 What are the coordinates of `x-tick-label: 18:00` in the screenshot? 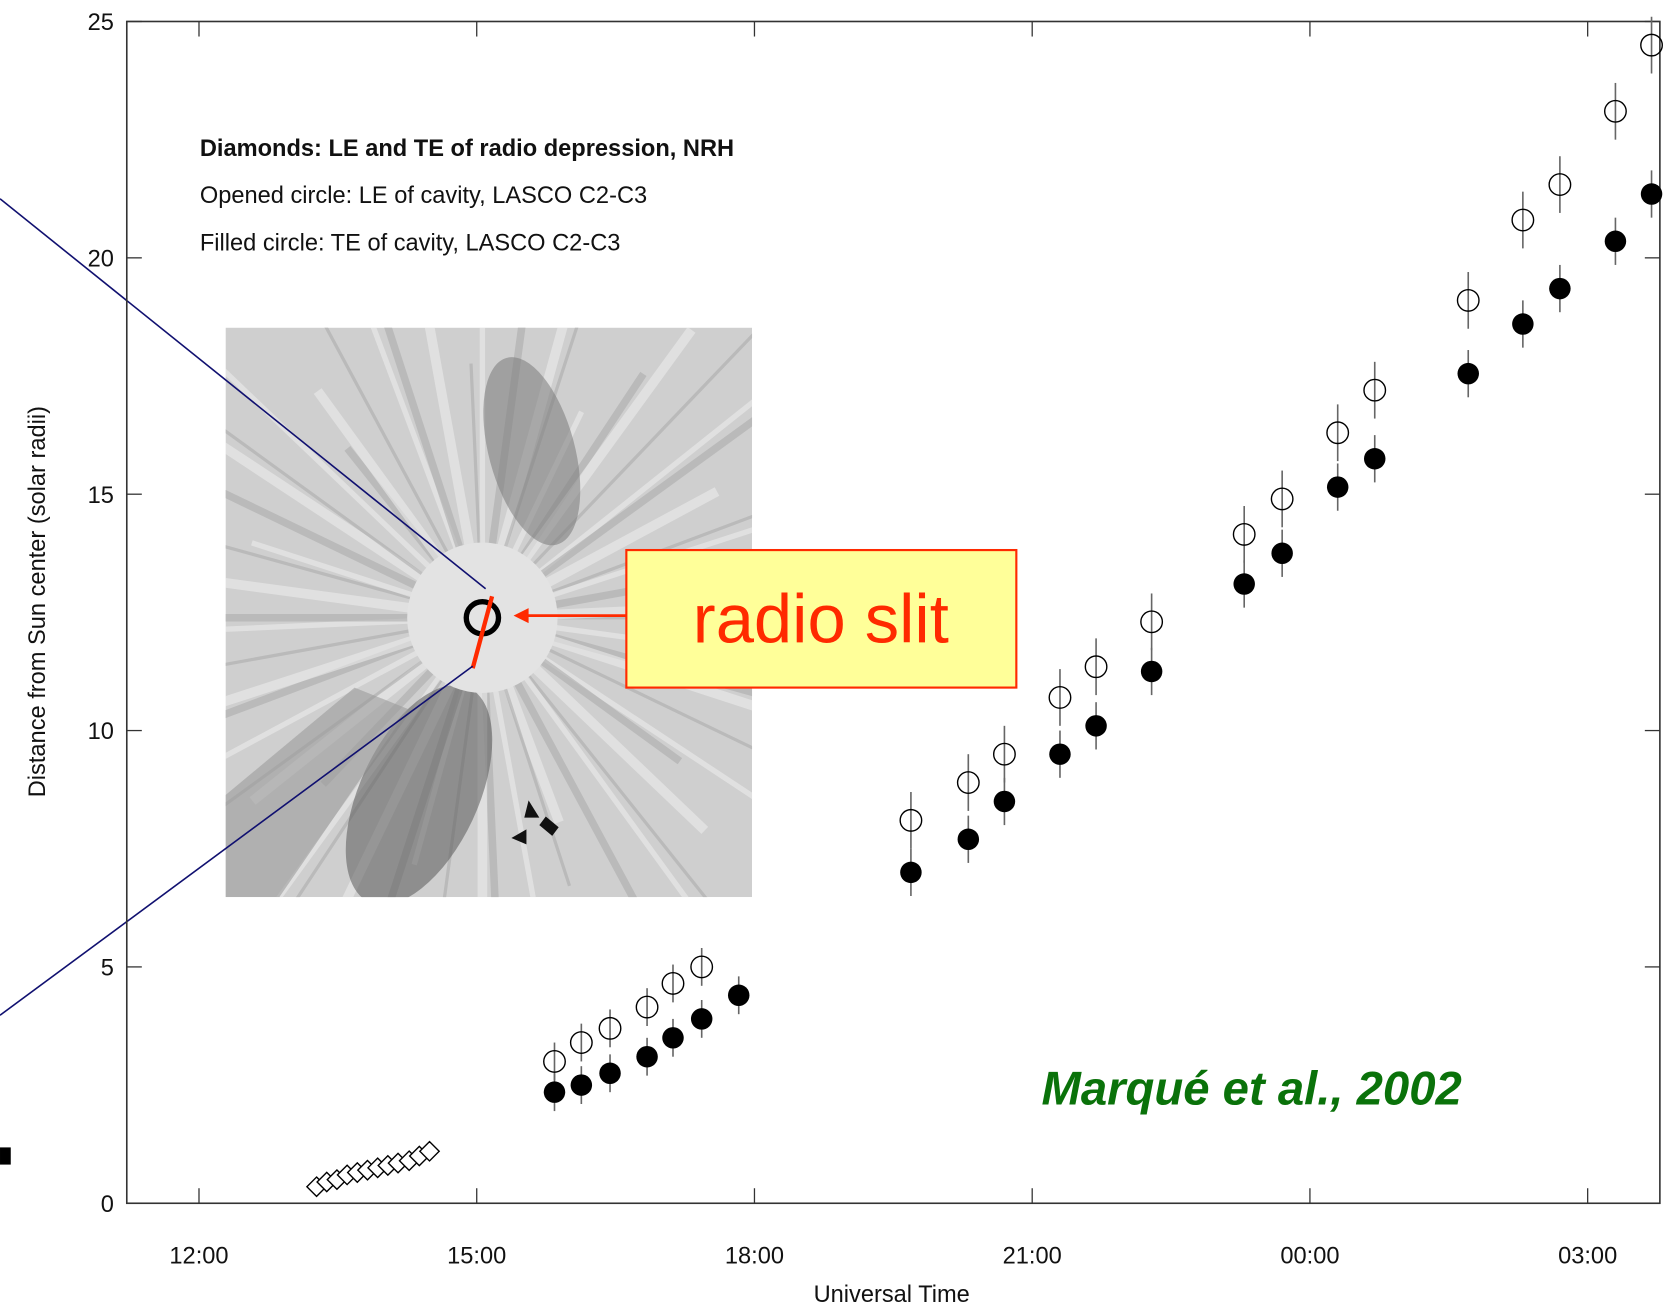 It's located at (754, 1256).